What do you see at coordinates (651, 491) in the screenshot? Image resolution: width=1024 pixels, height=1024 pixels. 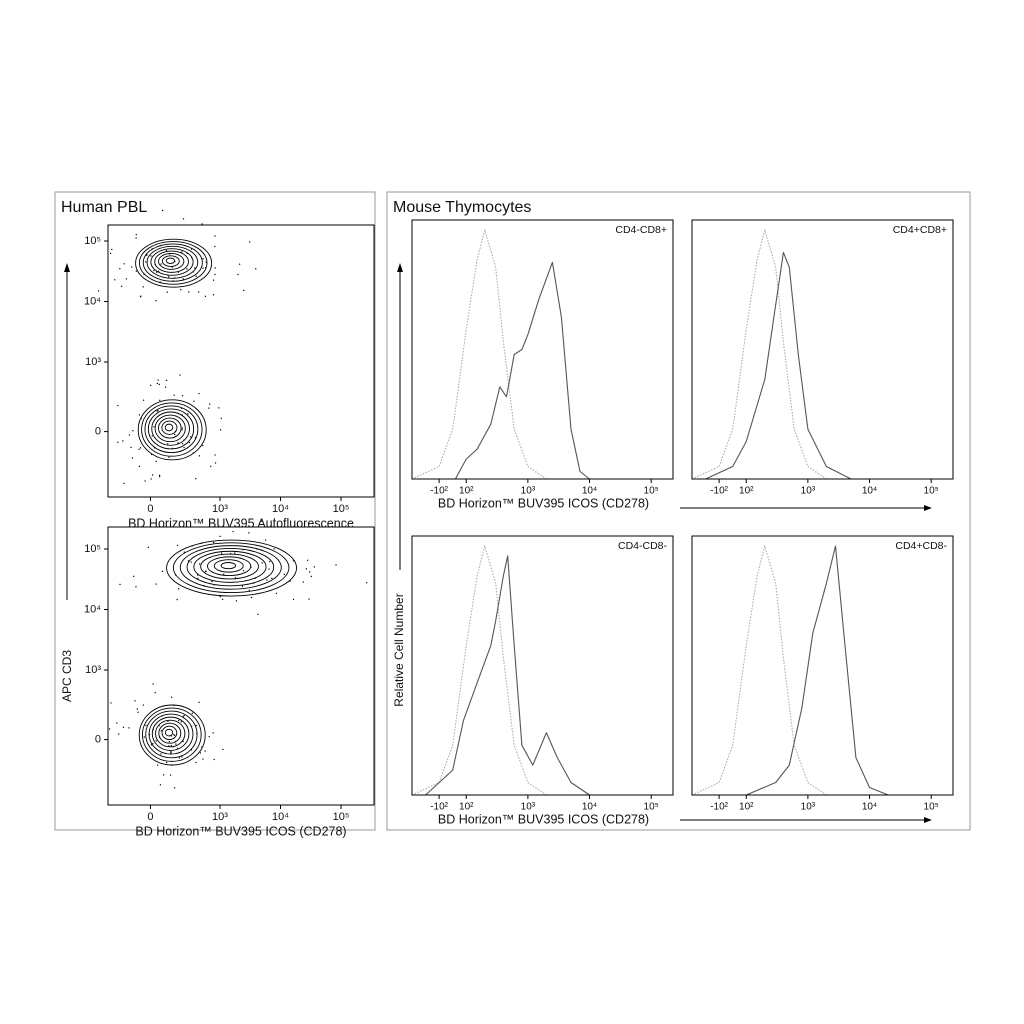 I see `x-tick-label: 10⁵` at bounding box center [651, 491].